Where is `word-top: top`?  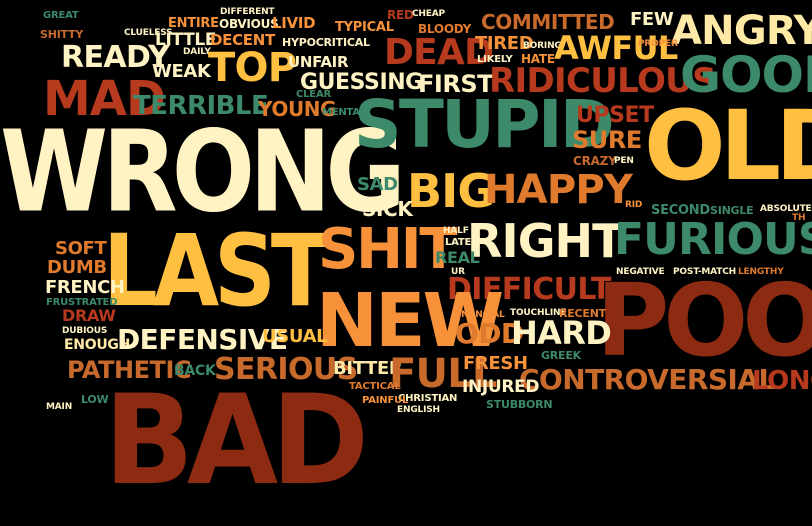
word-top: top is located at coordinates (252, 68).